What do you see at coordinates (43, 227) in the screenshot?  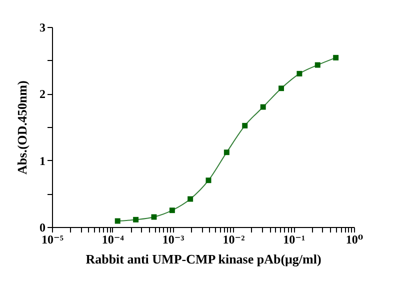 I see `y-tick-label: 0` at bounding box center [43, 227].